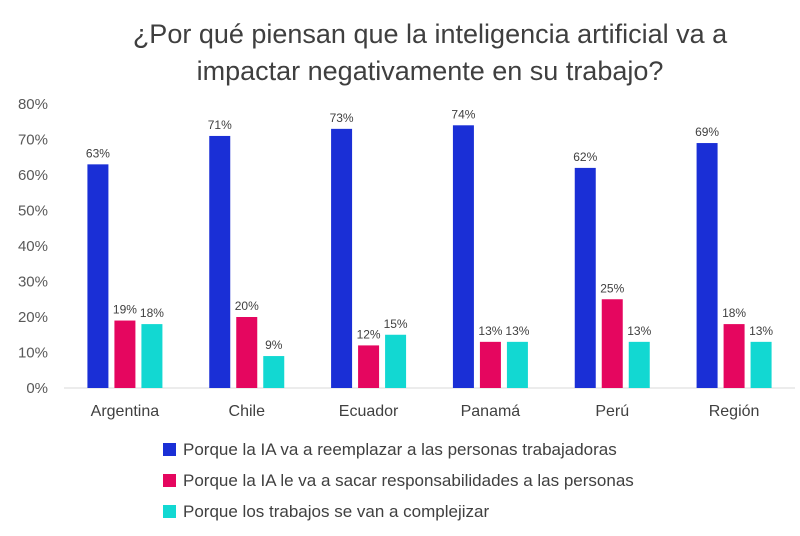 This screenshot has width=800, height=536. Describe the element at coordinates (125, 411) in the screenshot. I see `x-tick-label: Argentina` at that location.